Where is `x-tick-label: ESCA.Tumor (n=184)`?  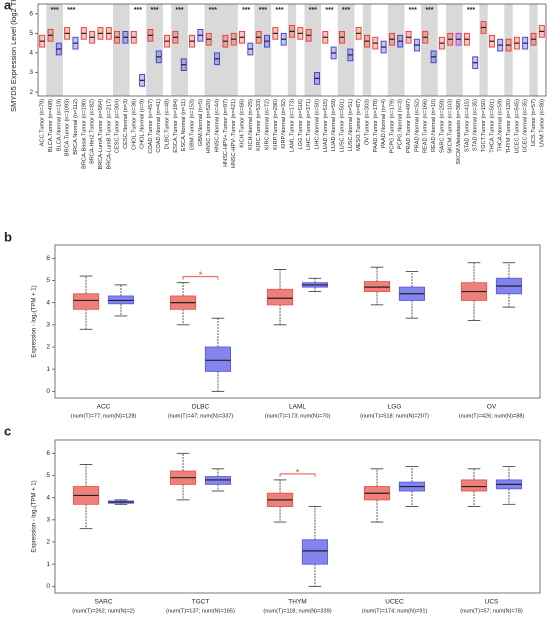
x-tick-label: ESCA.Tumor (n=184) is located at coordinates (176, 126).